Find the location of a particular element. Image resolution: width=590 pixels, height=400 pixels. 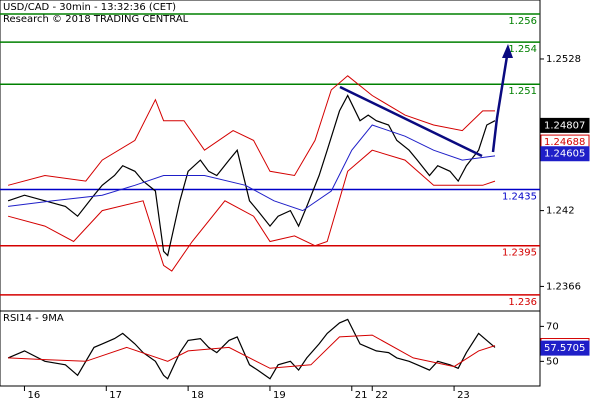

y-tick-label: 50 is located at coordinates (552, 361).